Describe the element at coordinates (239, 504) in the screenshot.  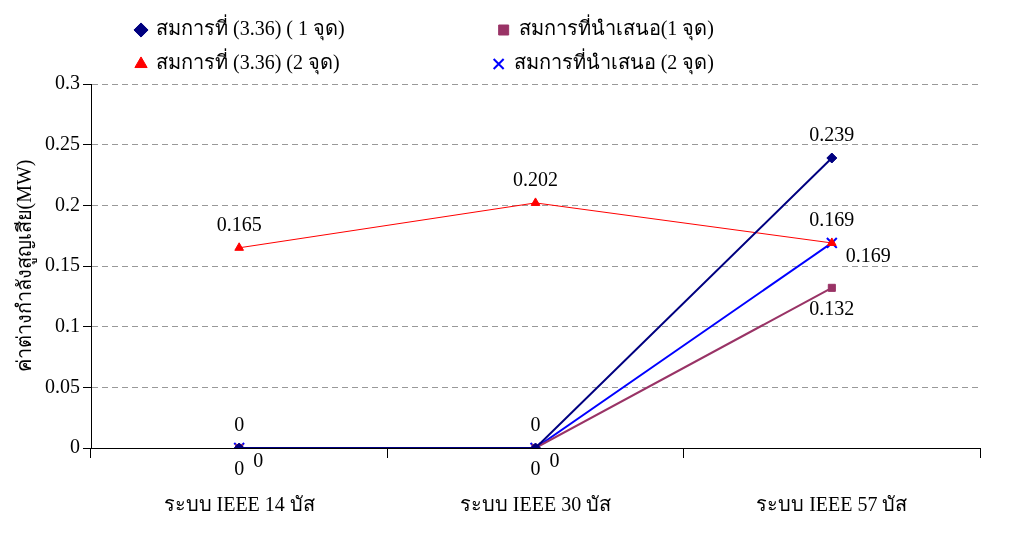
I see `x-tick-label: ระบบ IEEE 14 บัส` at that location.